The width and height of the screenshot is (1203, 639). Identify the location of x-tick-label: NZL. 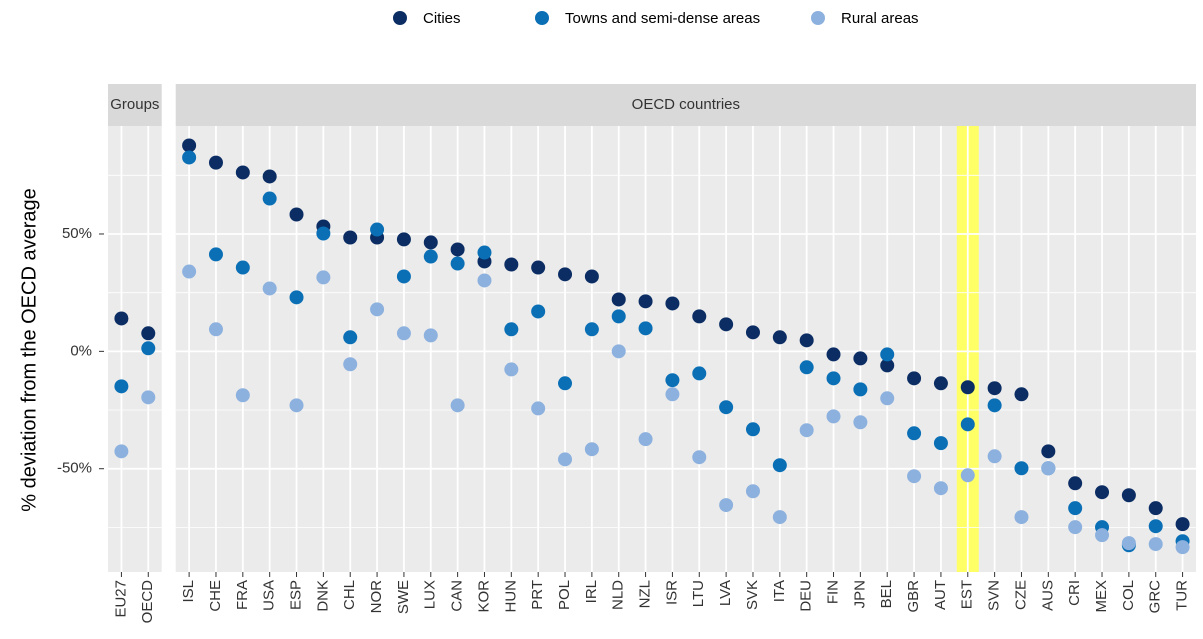
(645, 594).